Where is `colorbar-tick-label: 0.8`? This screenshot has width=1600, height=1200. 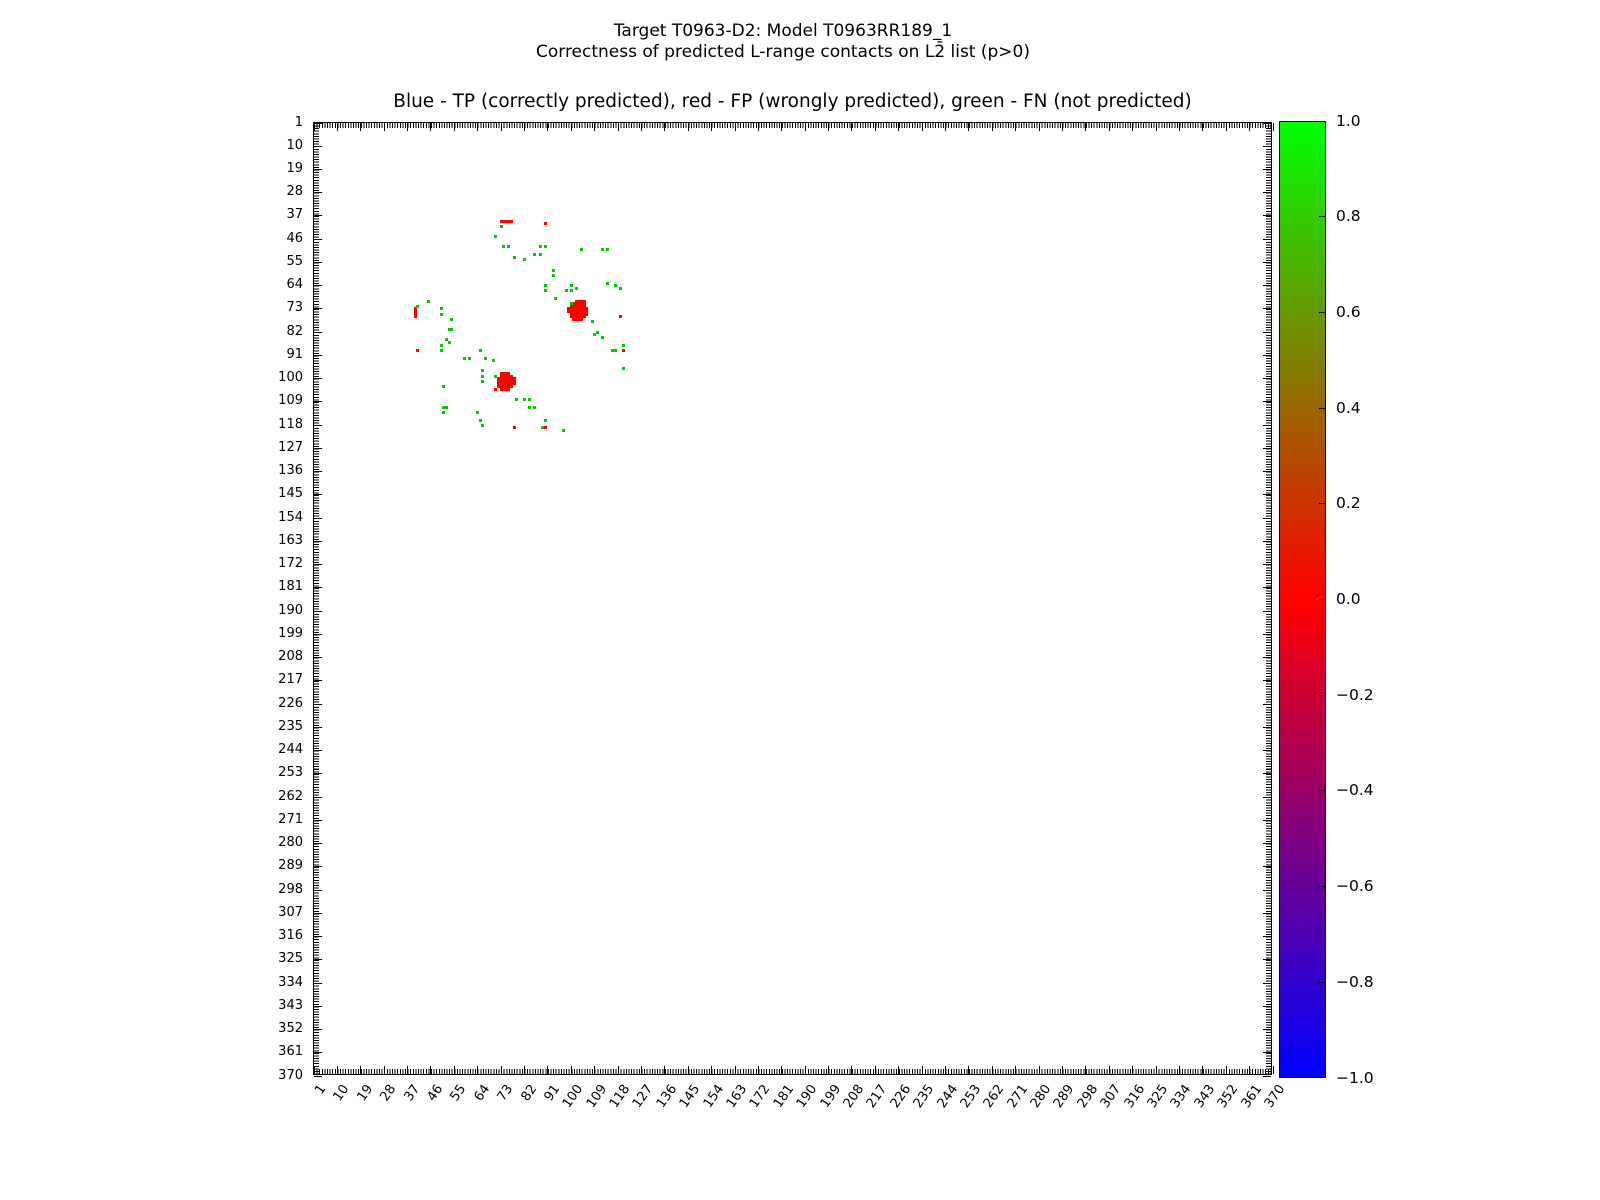 colorbar-tick-label: 0.8 is located at coordinates (1348, 216).